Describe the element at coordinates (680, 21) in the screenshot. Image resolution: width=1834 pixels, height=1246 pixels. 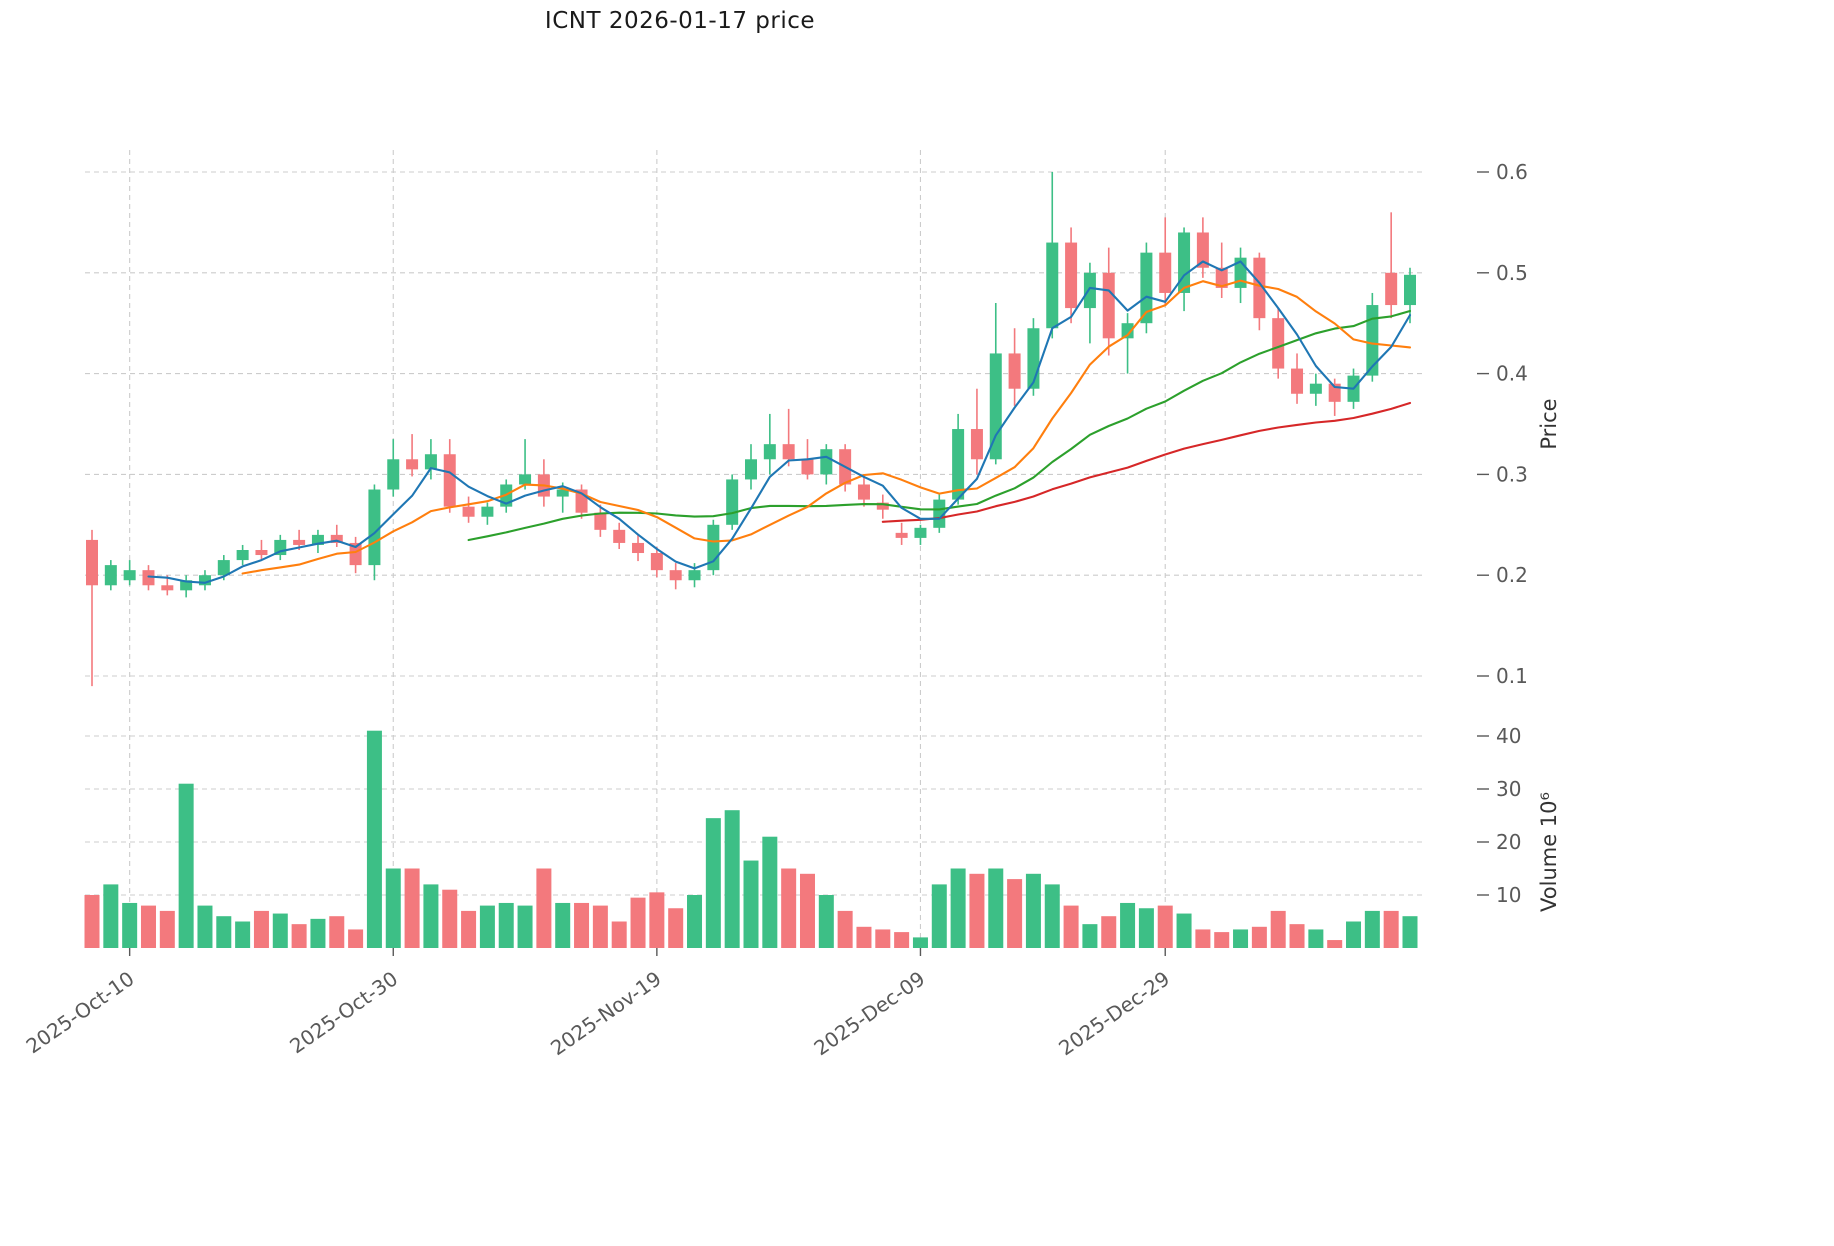
I see `chart-title: ICNT 2026-01-17 price` at that location.